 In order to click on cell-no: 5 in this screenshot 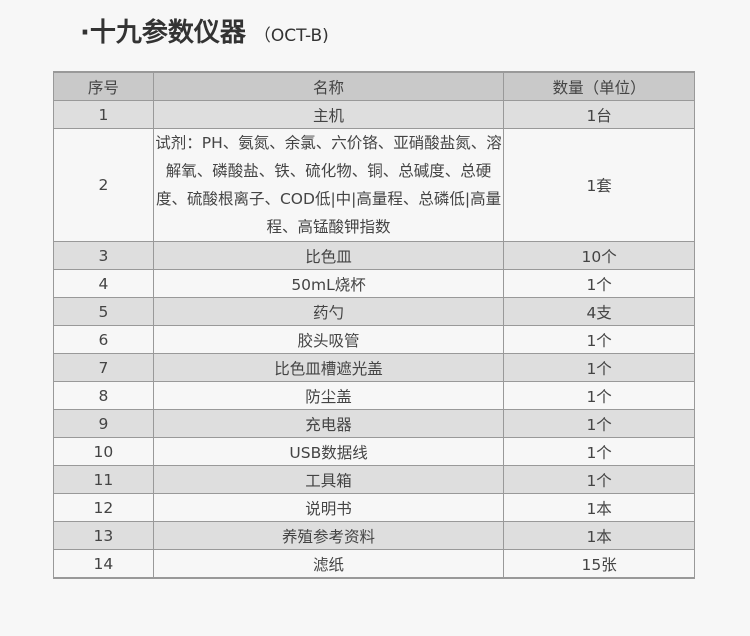, I will do `click(103, 311)`.